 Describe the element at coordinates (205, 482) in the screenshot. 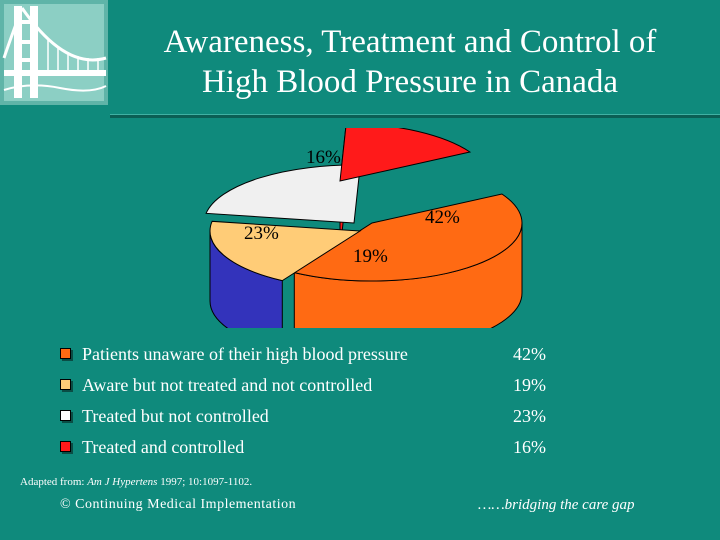

I see `source-citation-detail: 1997; 10:1097-1102.` at that location.